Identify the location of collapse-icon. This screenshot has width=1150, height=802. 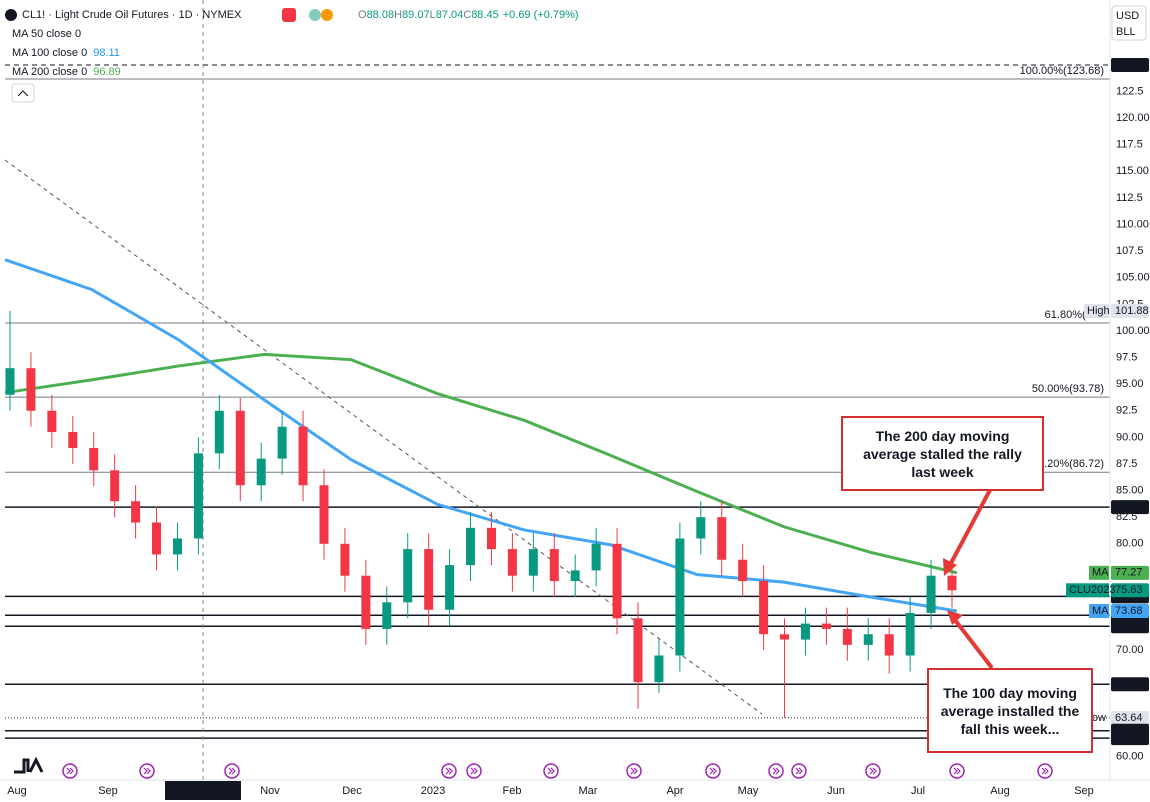
(23, 93).